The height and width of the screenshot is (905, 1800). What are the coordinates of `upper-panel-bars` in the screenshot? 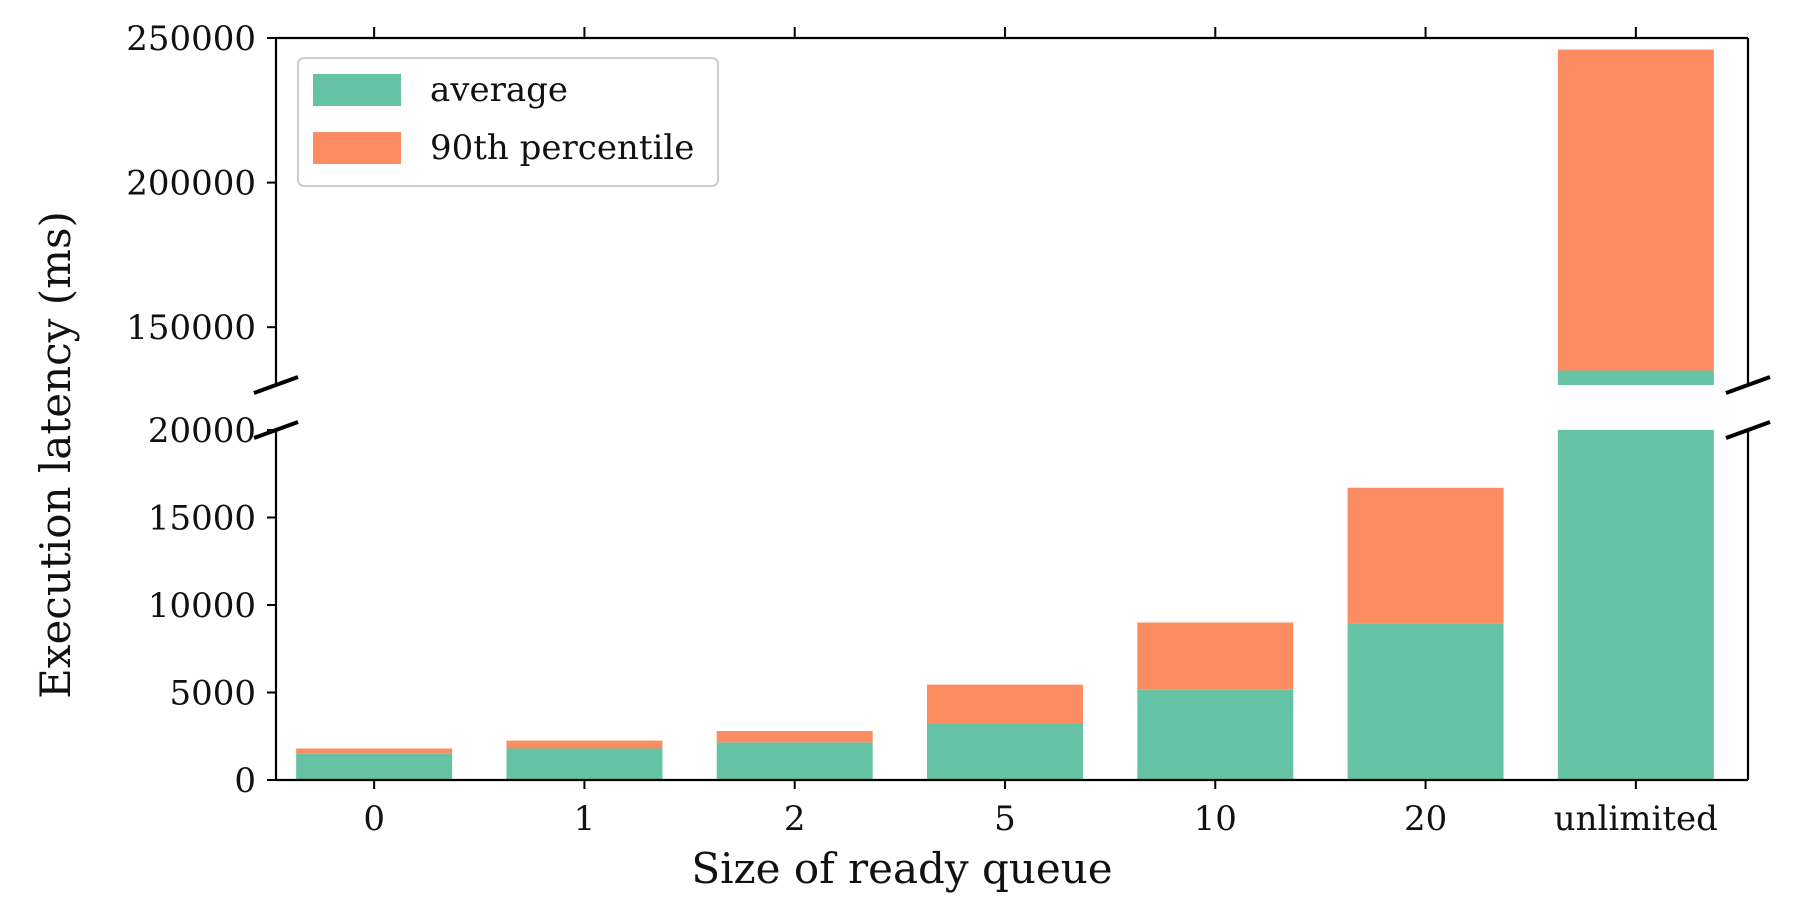 It's located at (1635, 217).